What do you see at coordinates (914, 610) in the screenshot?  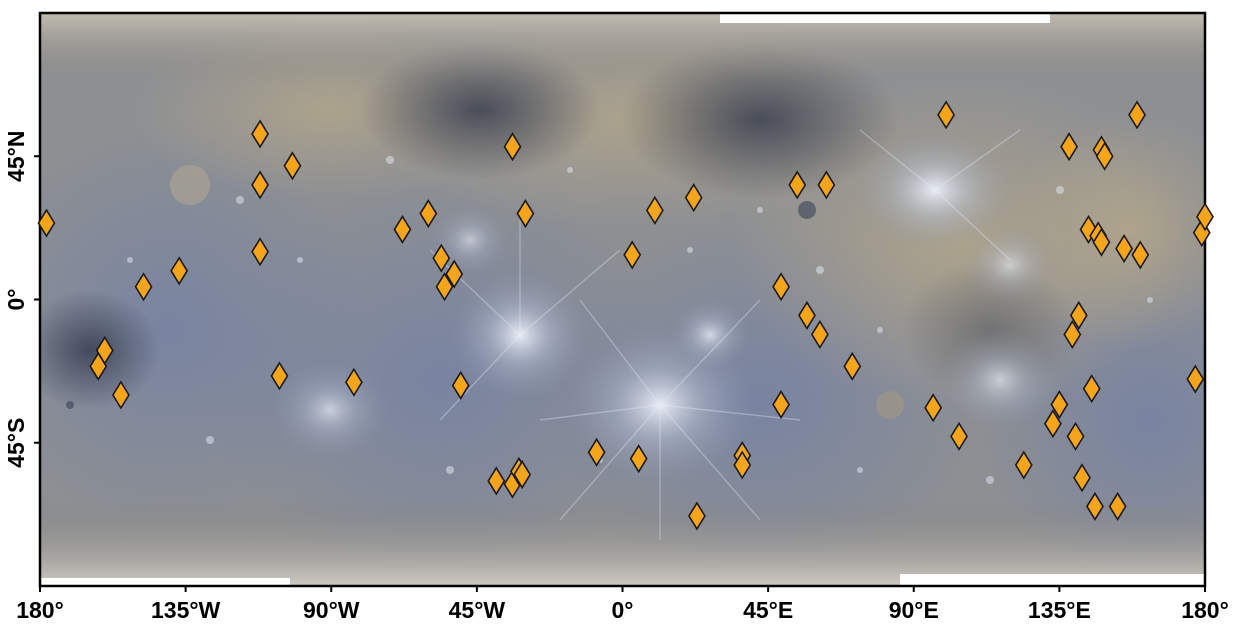 I see `x-tick-label-6: 90°E` at bounding box center [914, 610].